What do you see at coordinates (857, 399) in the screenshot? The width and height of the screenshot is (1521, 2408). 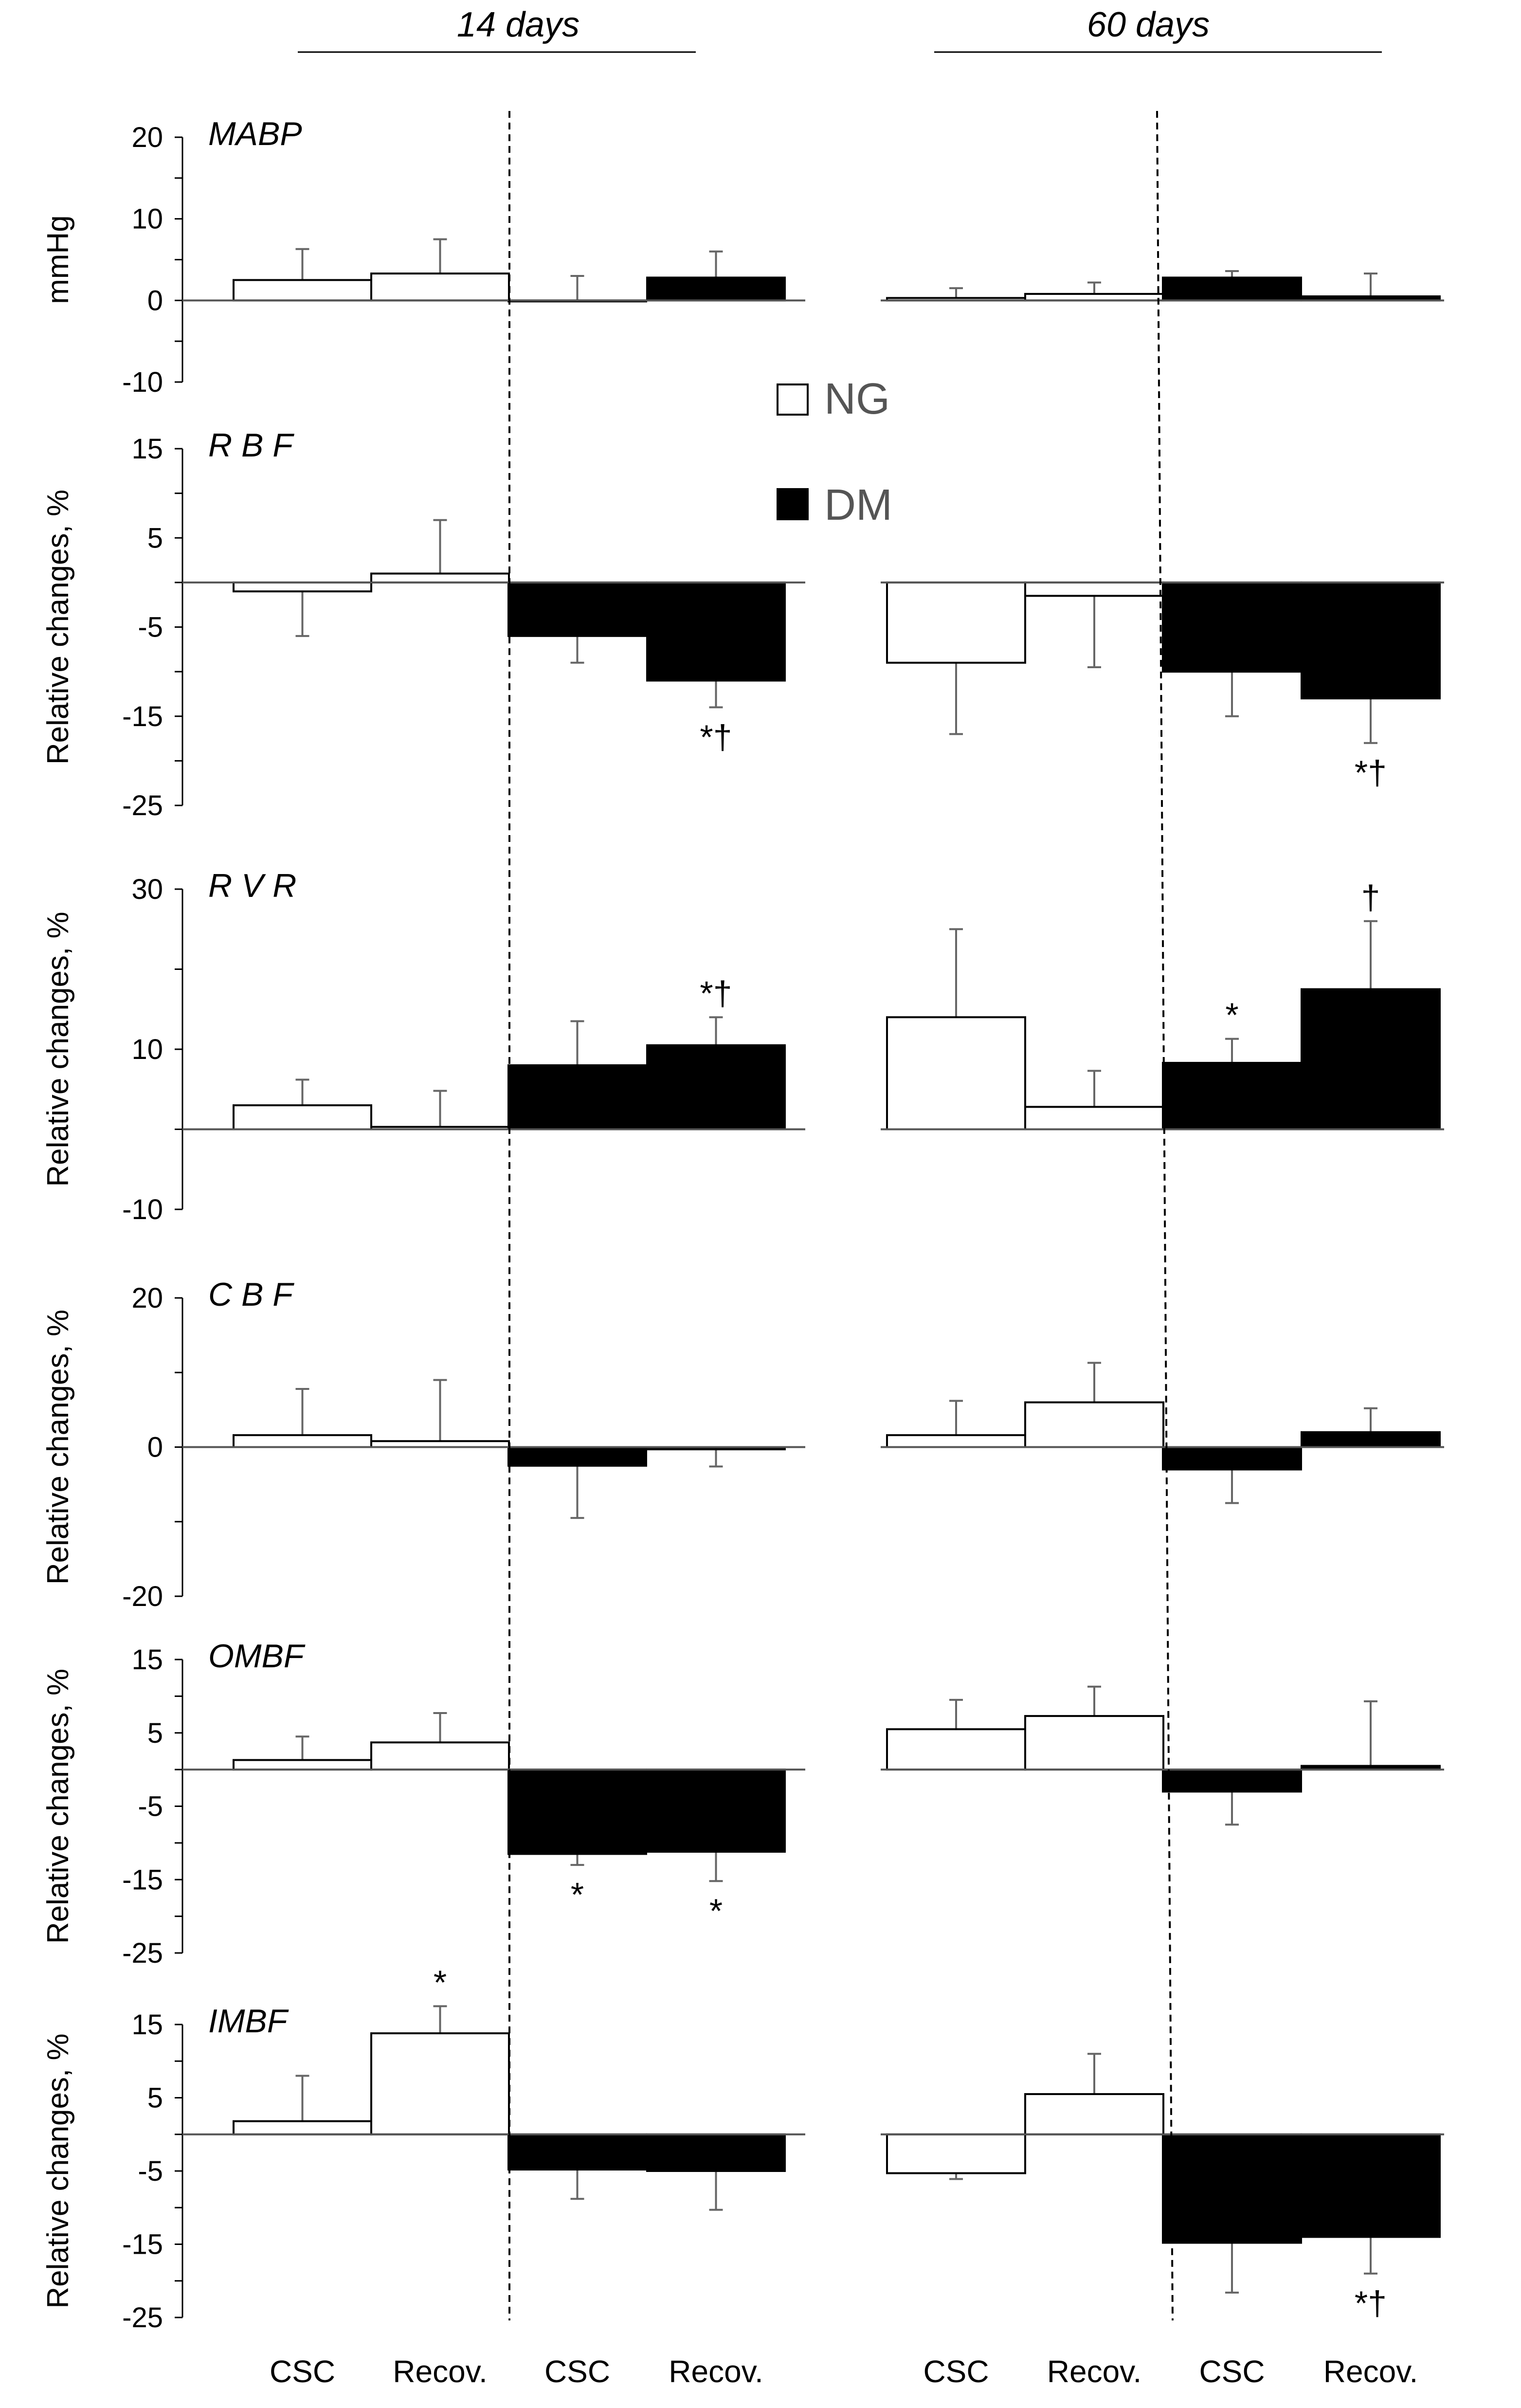 I see `legend-ng-label: NG` at bounding box center [857, 399].